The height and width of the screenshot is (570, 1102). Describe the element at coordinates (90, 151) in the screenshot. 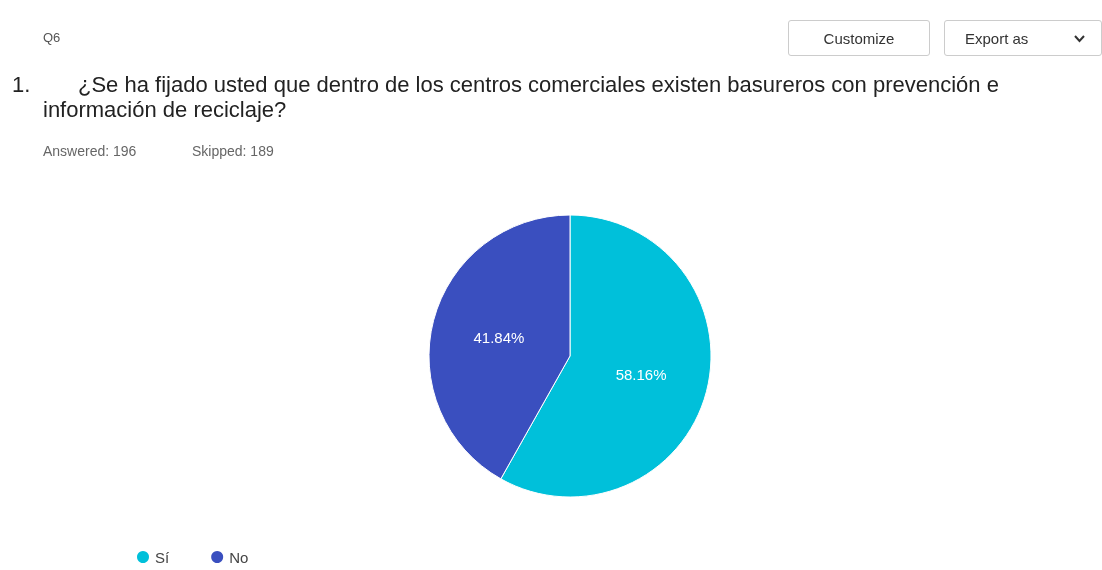

I see `text: Answered: 196` at that location.